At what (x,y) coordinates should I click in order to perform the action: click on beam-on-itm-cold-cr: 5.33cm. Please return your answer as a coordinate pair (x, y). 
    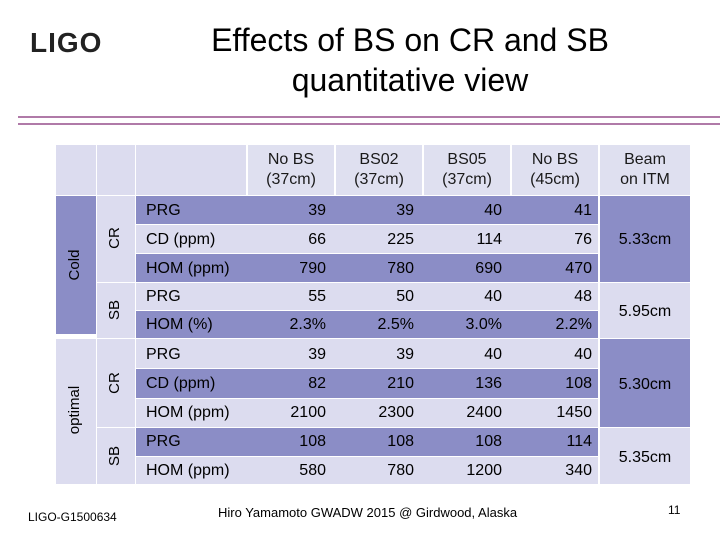
    Looking at the image, I should click on (645, 239).